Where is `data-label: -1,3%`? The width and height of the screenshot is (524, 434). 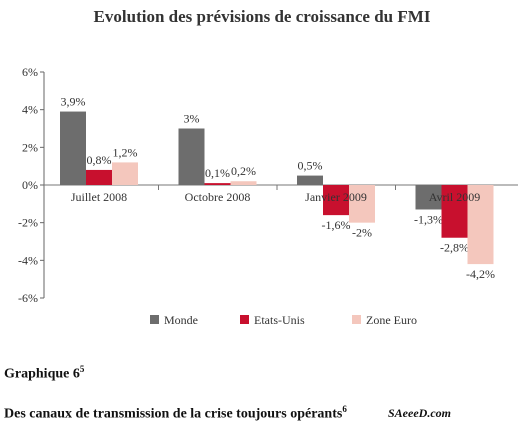
data-label: -1,3% is located at coordinates (428, 219).